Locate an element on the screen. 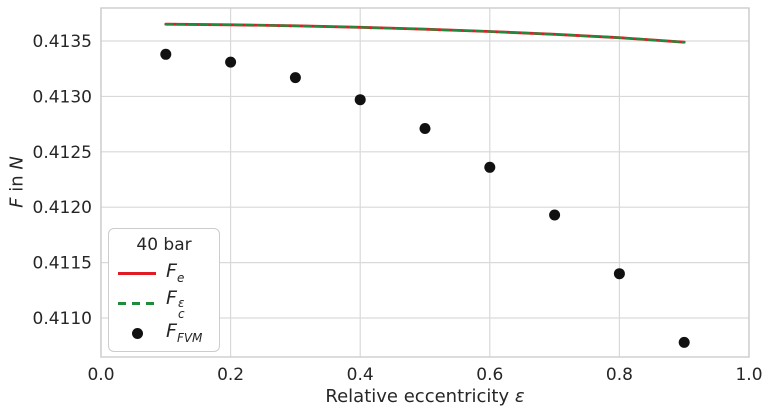 This screenshot has width=767, height=413. legend-entry-label: Fe is located at coordinates (175, 272).